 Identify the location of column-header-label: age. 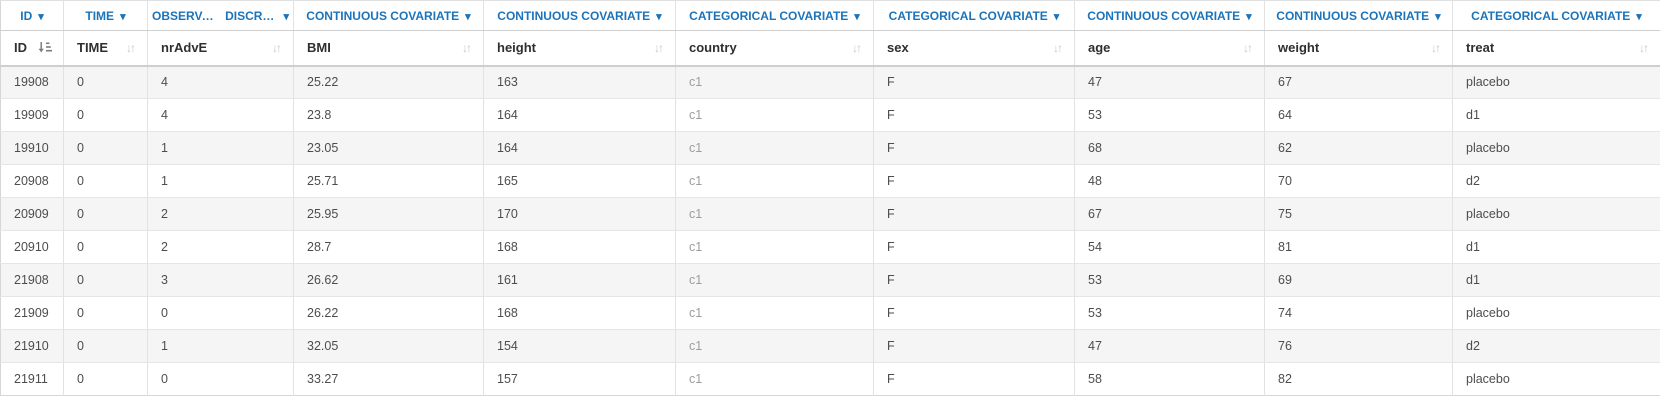
(1099, 48).